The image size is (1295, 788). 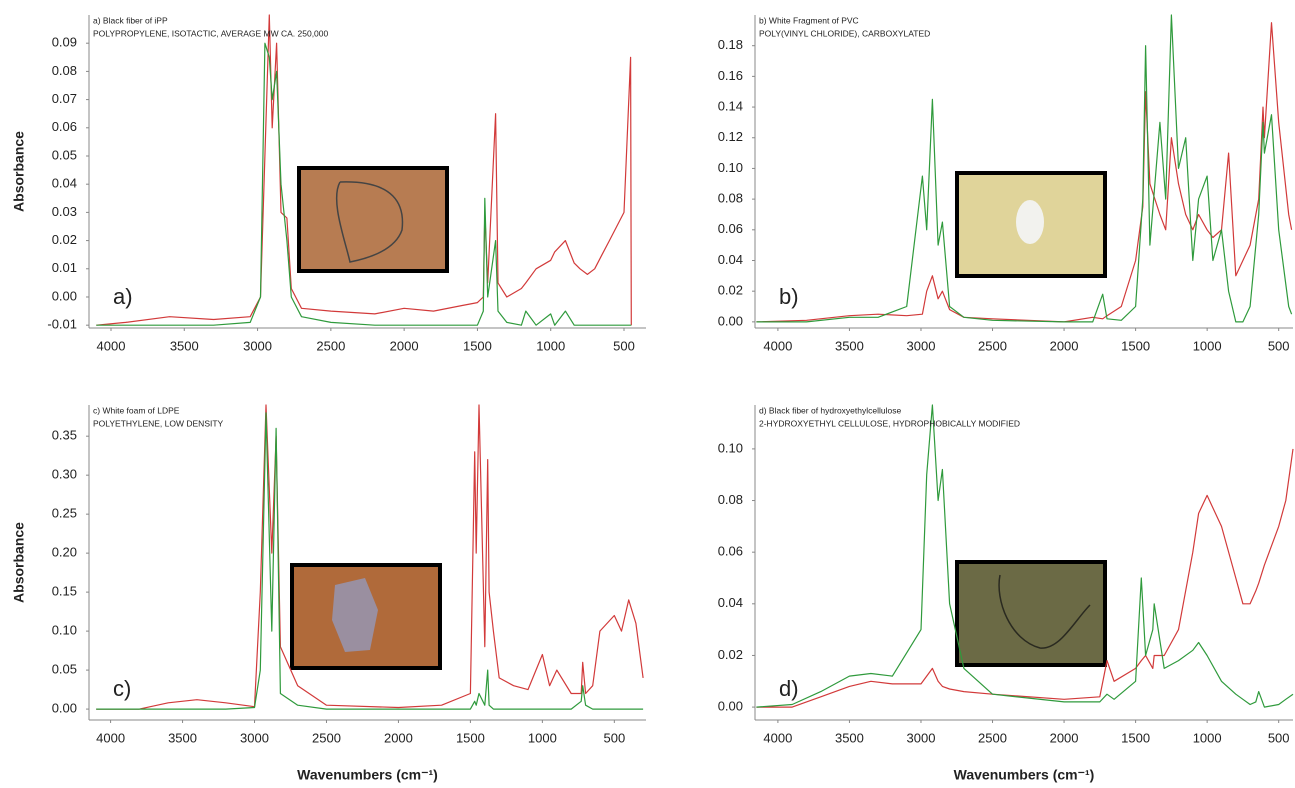 What do you see at coordinates (1030, 222) in the screenshot?
I see `fragment` at bounding box center [1030, 222].